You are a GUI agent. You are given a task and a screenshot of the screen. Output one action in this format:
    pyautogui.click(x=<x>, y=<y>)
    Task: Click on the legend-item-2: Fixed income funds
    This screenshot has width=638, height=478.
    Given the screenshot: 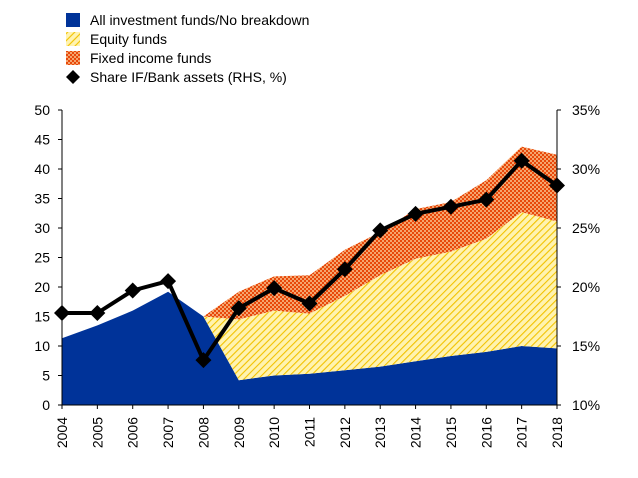 What is the action you would take?
    pyautogui.click(x=138, y=58)
    